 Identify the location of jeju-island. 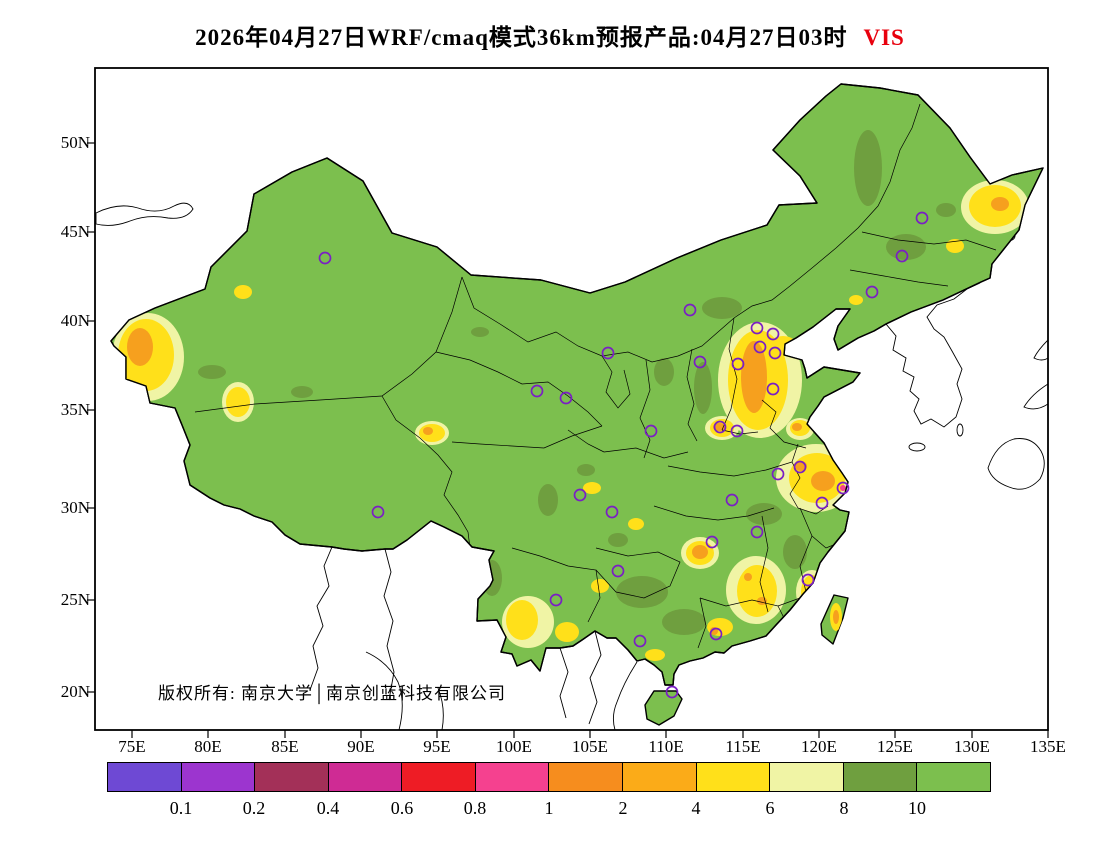
(917, 447).